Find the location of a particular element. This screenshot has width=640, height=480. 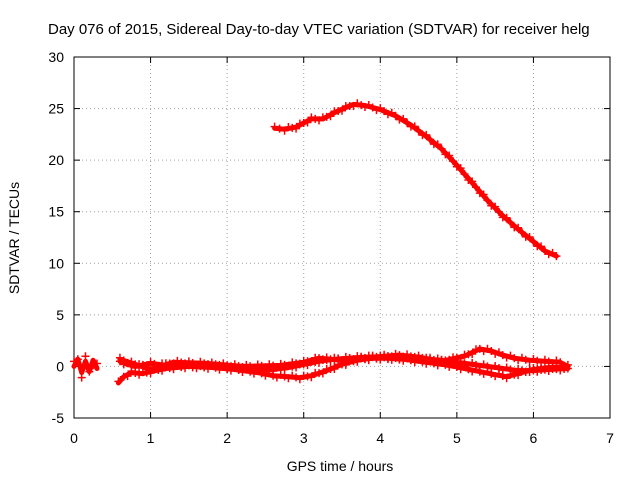

x-tick-label: 7 is located at coordinates (610, 438).